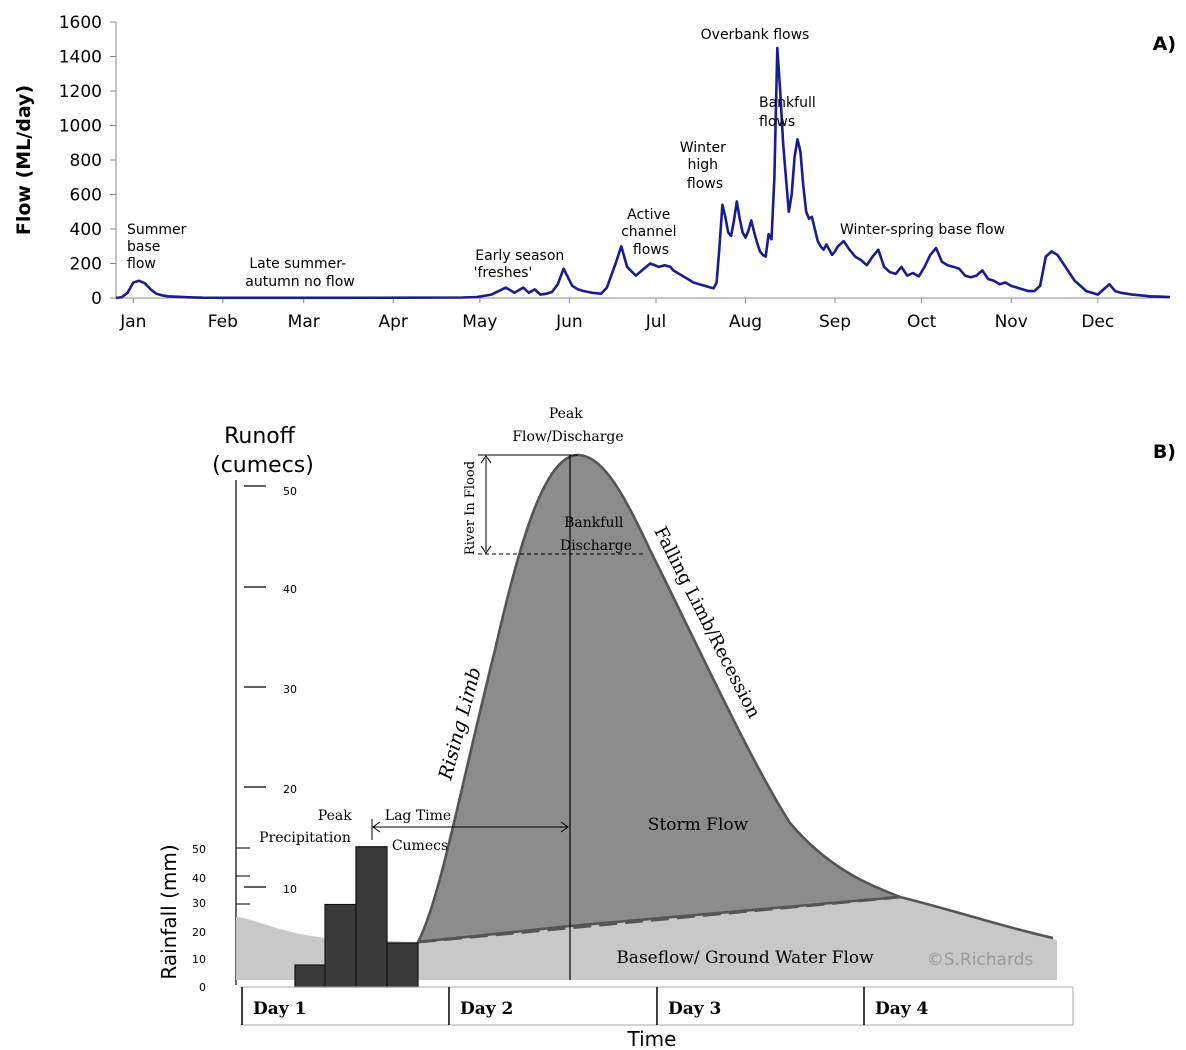 The height and width of the screenshot is (1050, 1186). I want to click on x-tick-label-a: Nov, so click(1011, 322).